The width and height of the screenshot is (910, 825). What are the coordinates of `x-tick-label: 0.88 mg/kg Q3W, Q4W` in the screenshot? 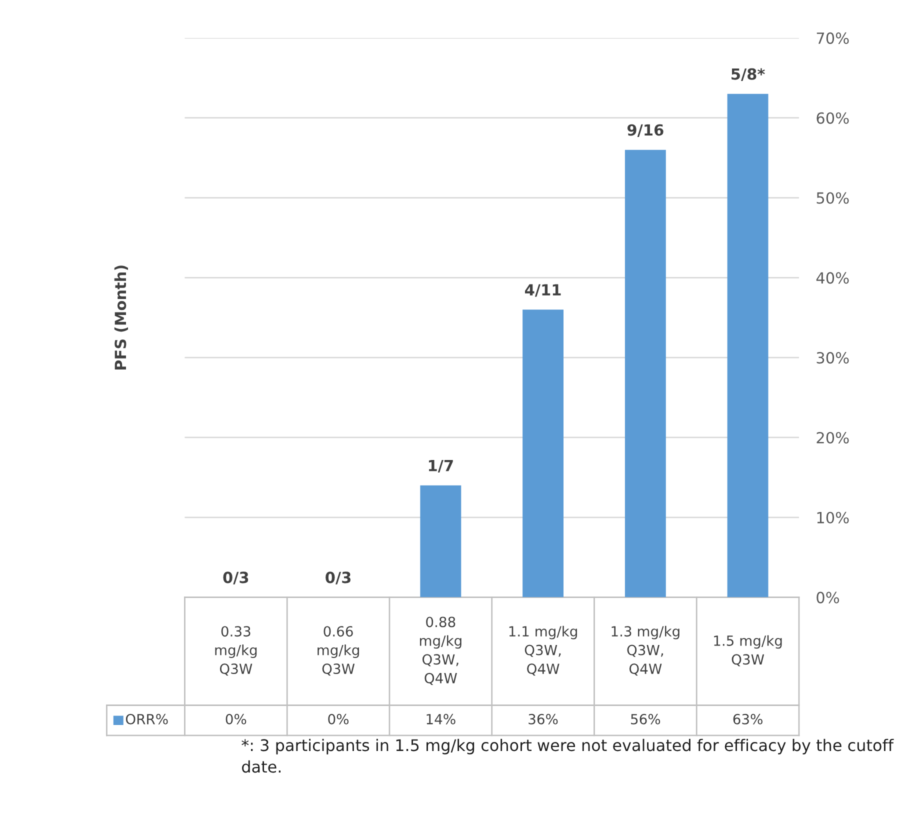 It's located at (441, 650).